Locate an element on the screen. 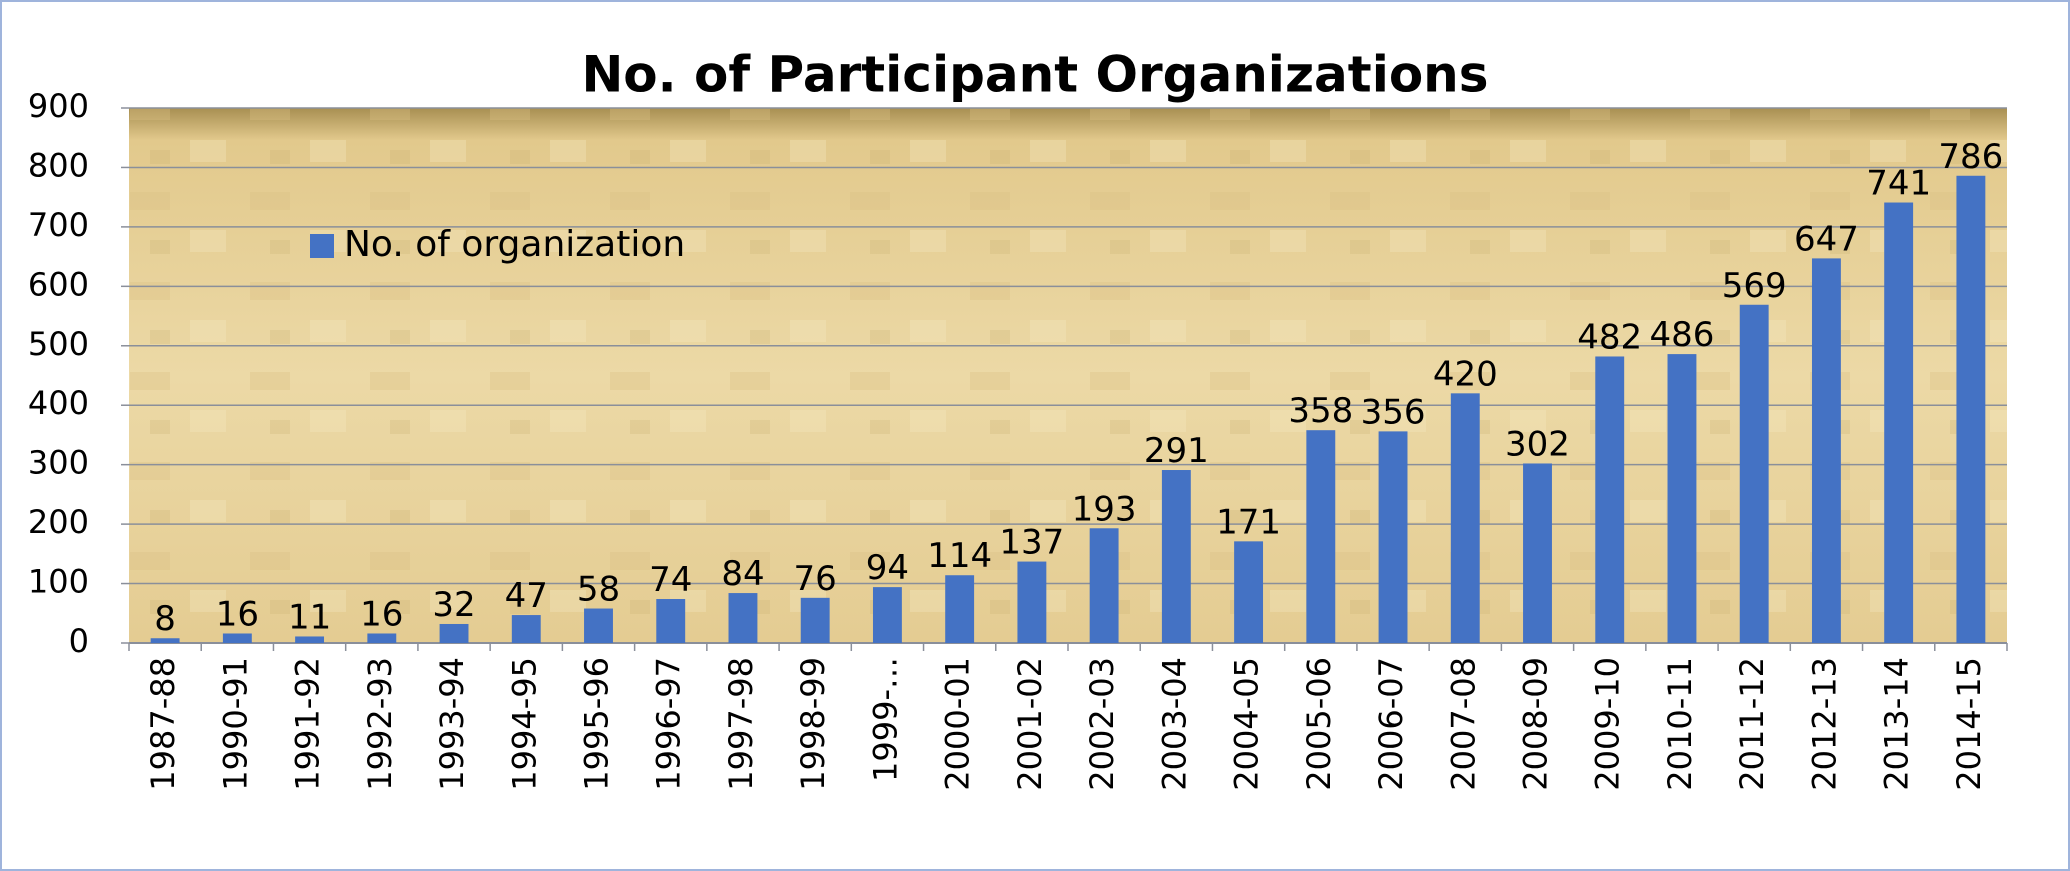 Image resolution: width=2070 pixels, height=871 pixels. data-label: 741 is located at coordinates (1898, 184).